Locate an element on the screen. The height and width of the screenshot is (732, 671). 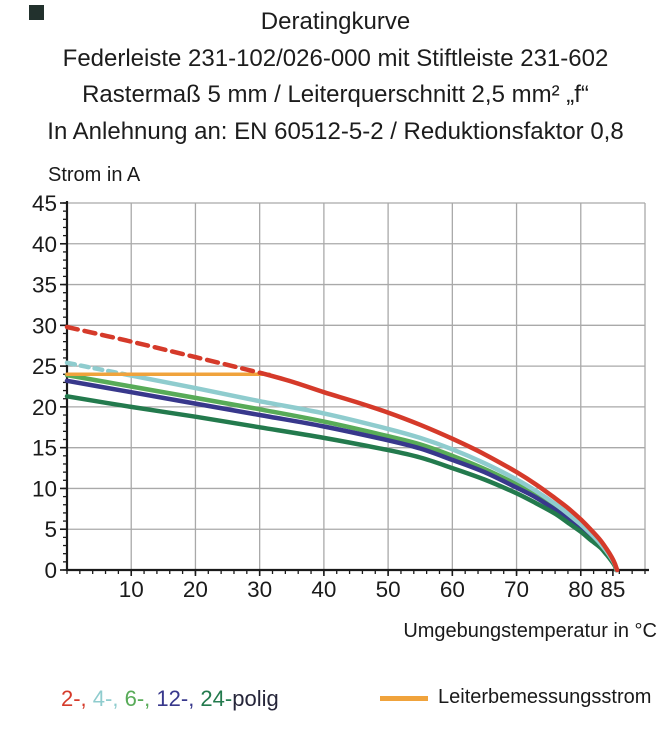
poles-legend-token: 12-, is located at coordinates (172, 698).